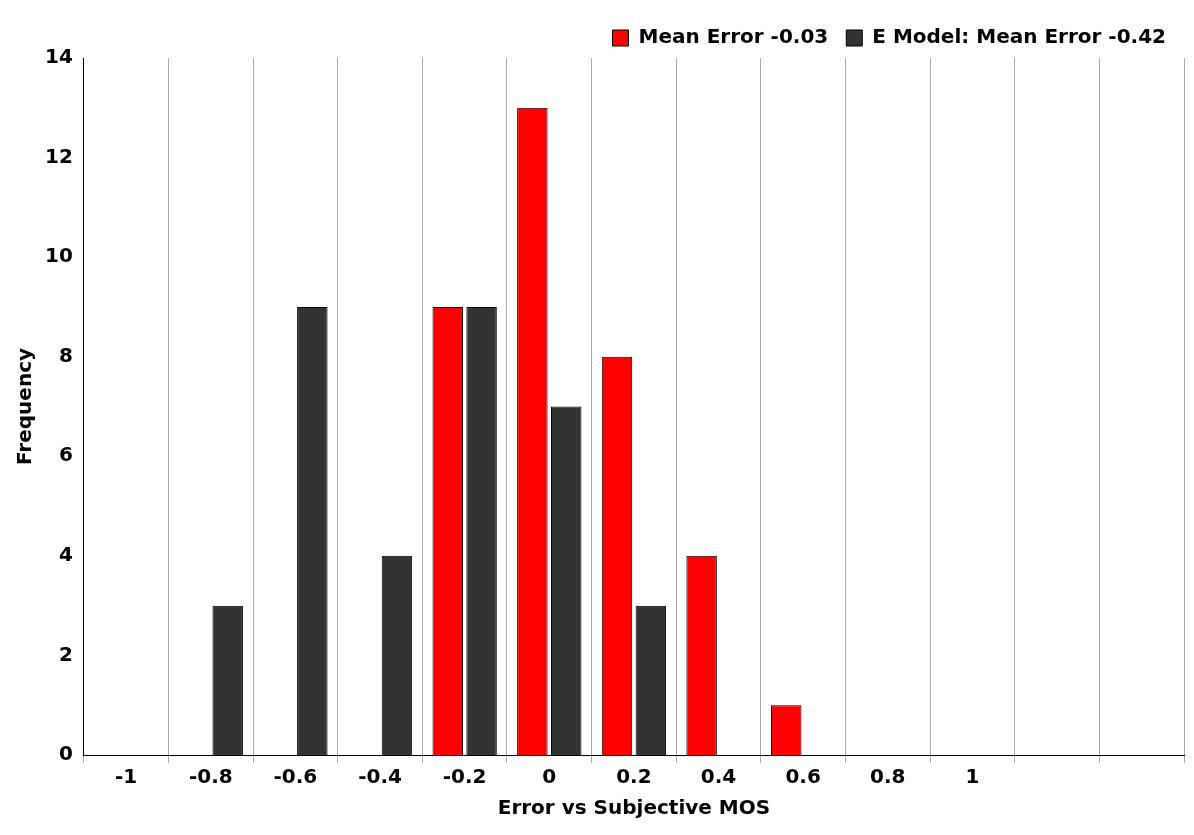 This screenshot has height=835, width=1194. What do you see at coordinates (549, 776) in the screenshot?
I see `x-tick-label: 0` at bounding box center [549, 776].